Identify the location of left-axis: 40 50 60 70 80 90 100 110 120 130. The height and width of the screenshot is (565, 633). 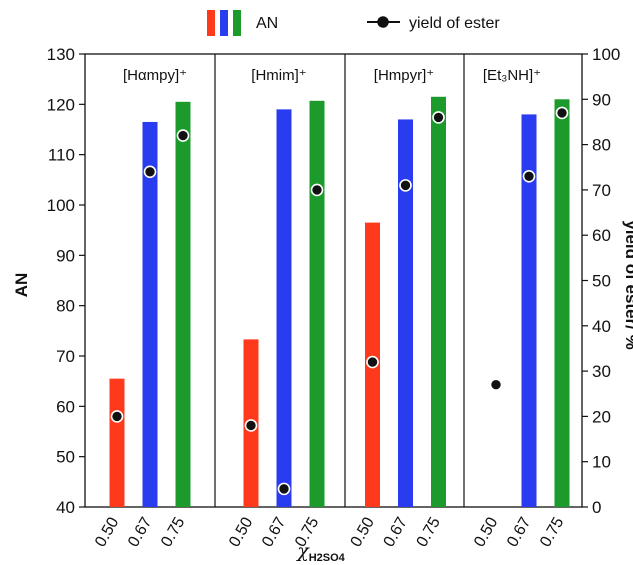
(66, 281).